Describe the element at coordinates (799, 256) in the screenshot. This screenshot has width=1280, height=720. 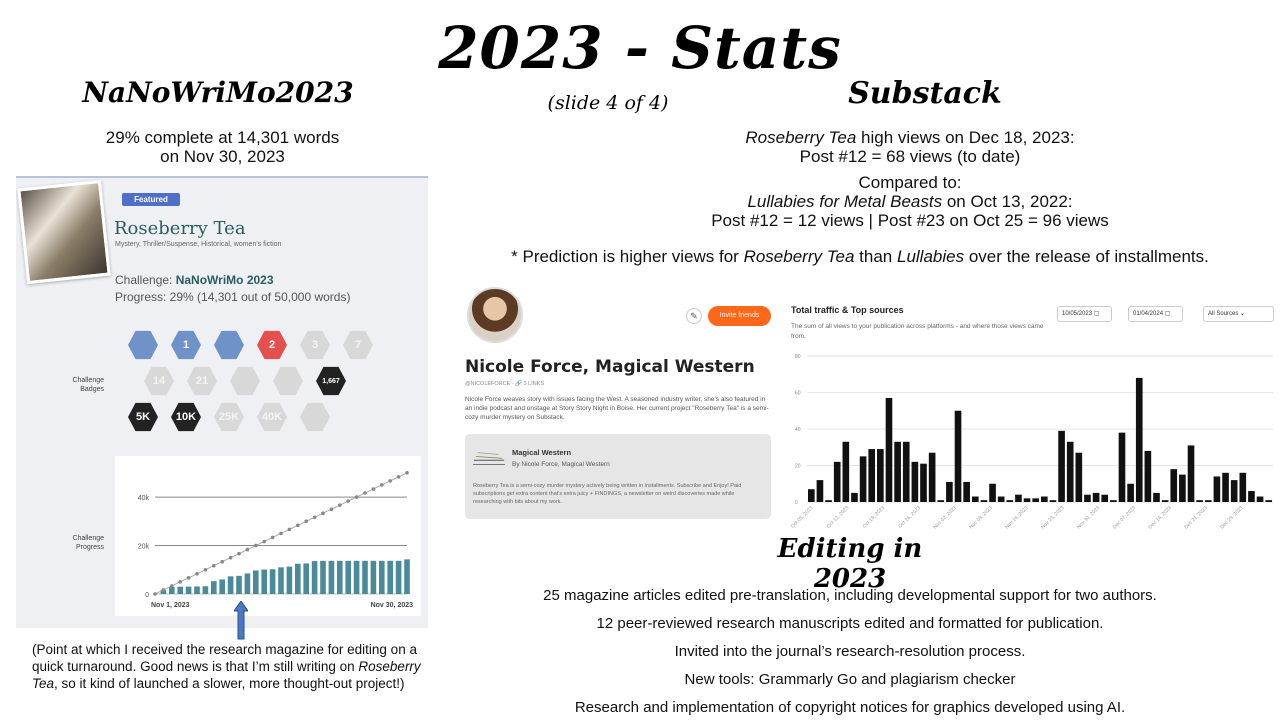
I see `prediction-roseberry: Roseberry Tea` at that location.